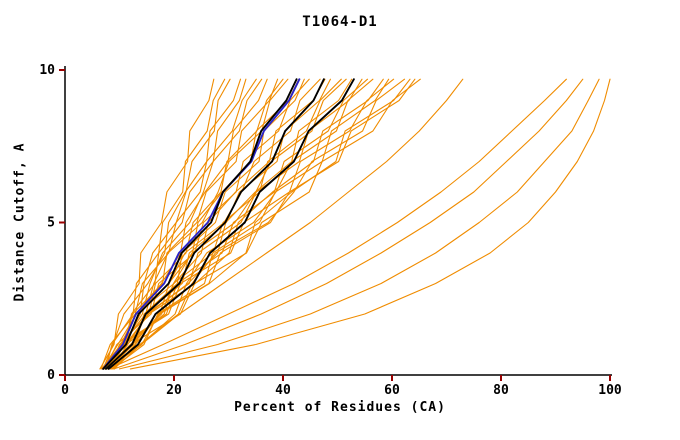 The height and width of the screenshot is (440, 680). Describe the element at coordinates (283, 390) in the screenshot. I see `x-tick-label: 40` at that location.